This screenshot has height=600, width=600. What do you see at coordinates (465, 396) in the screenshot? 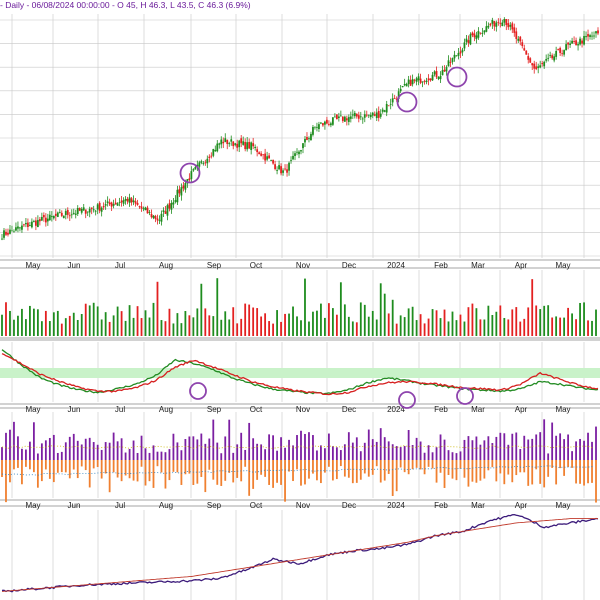
I see `oscillator-marker-circle` at bounding box center [465, 396].